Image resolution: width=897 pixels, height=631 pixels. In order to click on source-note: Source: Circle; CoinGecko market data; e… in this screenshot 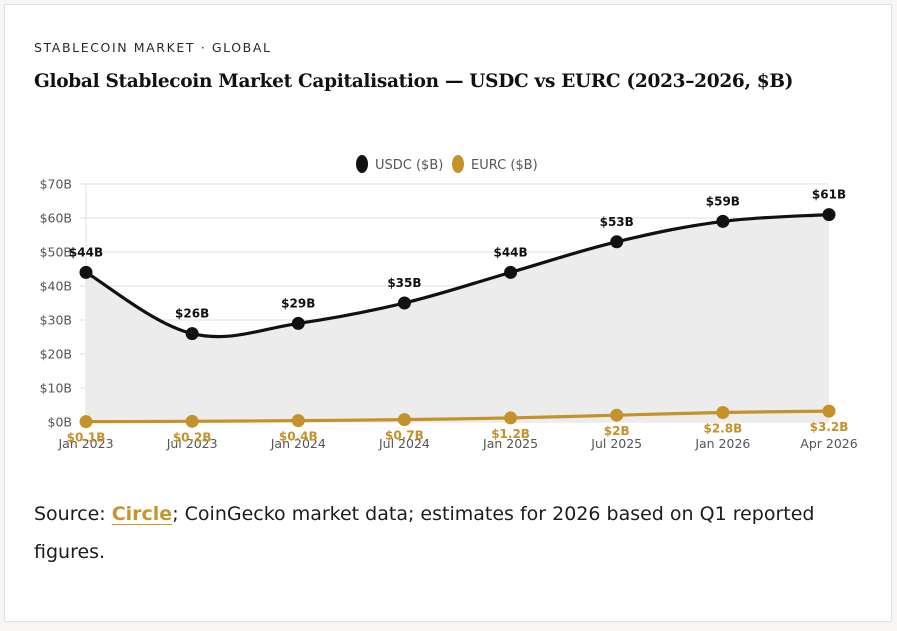, I will do `click(444, 533)`.